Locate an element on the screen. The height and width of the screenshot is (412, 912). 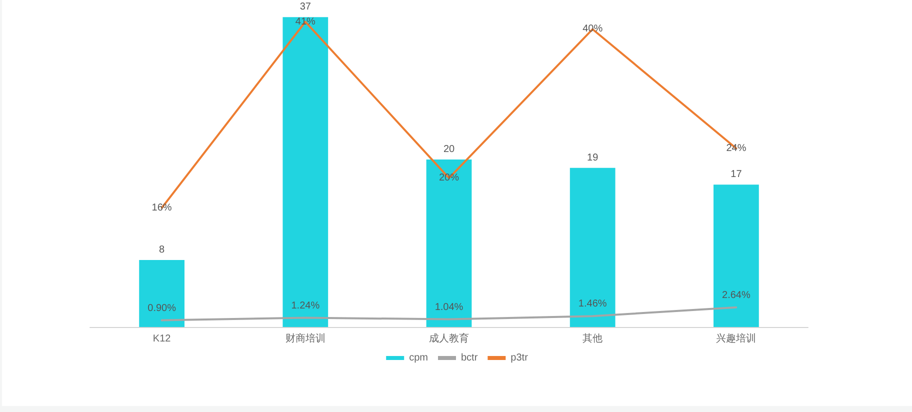
legend-label: bctr is located at coordinates (469, 358).